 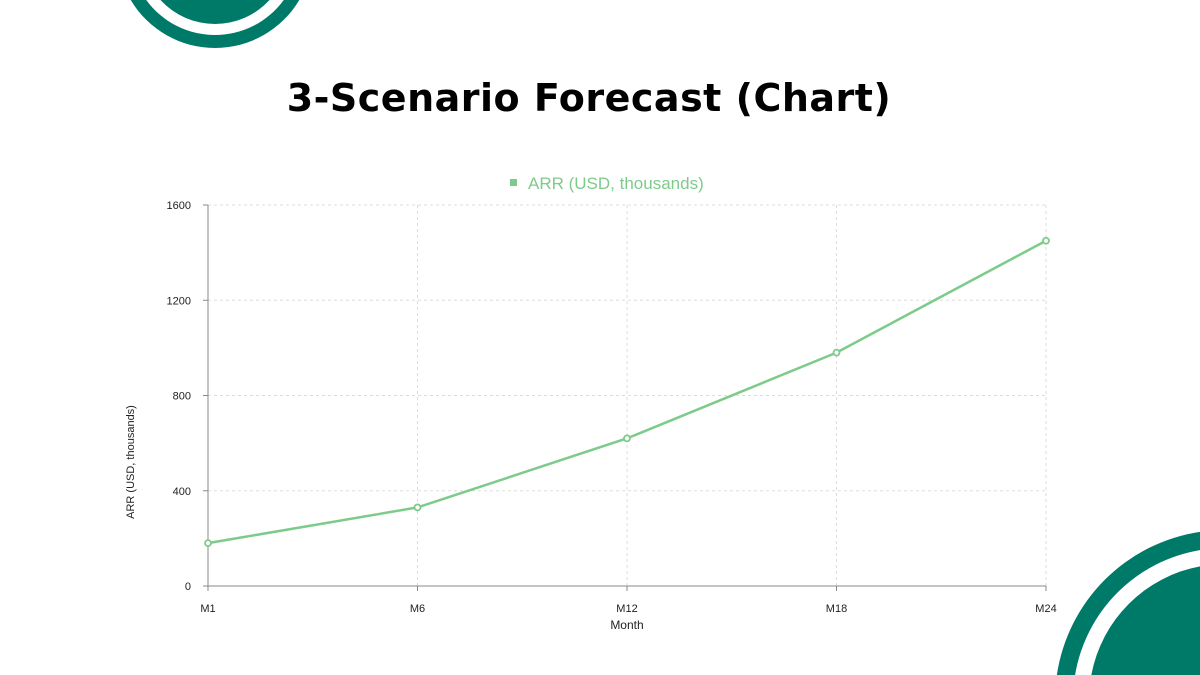 What do you see at coordinates (836, 609) in the screenshot?
I see `x-tick-label: M18` at bounding box center [836, 609].